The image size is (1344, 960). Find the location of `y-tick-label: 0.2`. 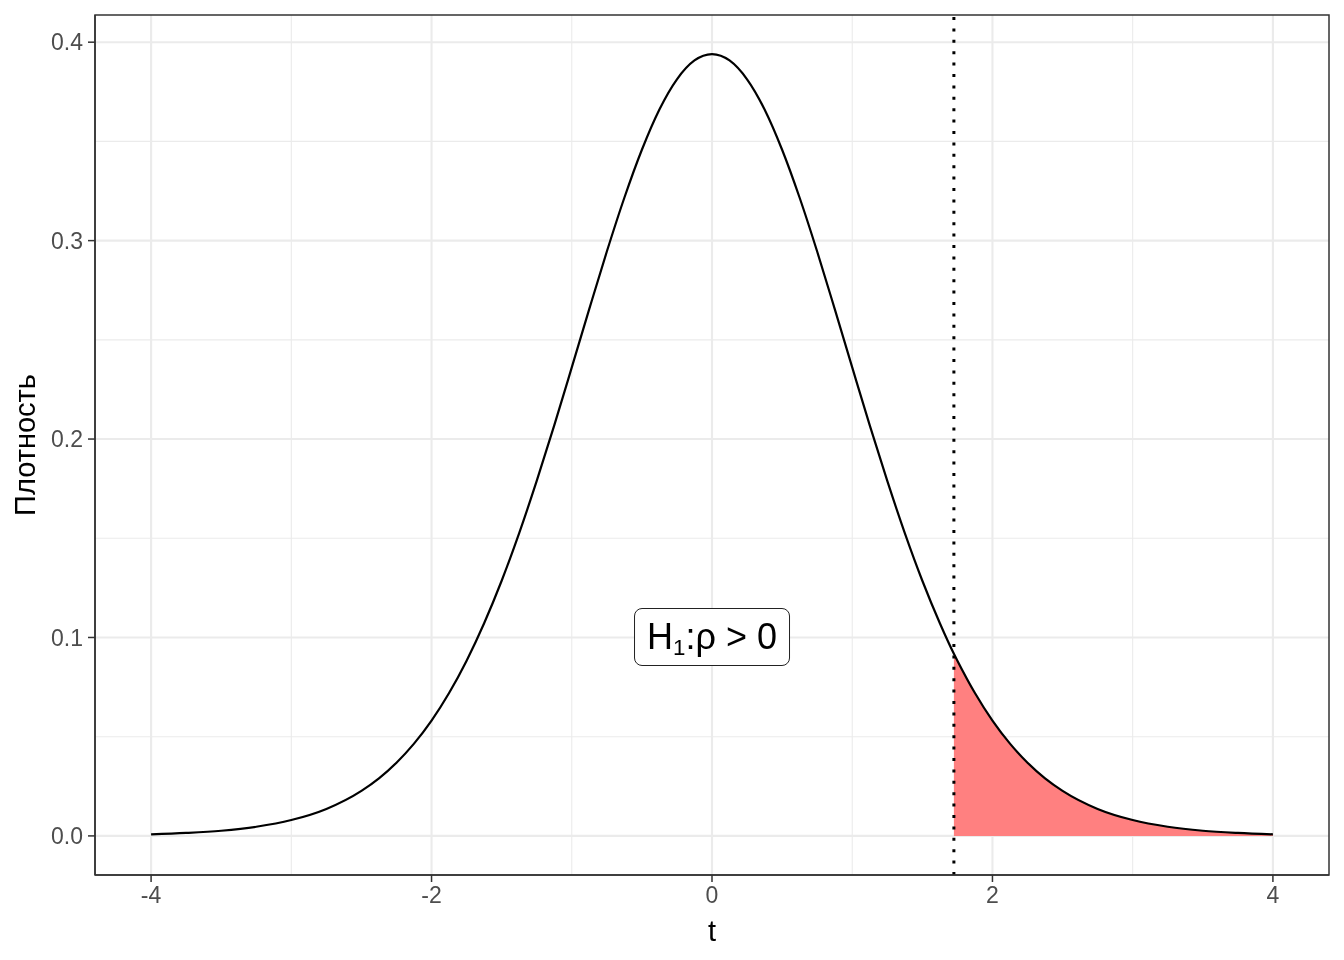

y-tick-label: 0.2 is located at coordinates (67, 439).